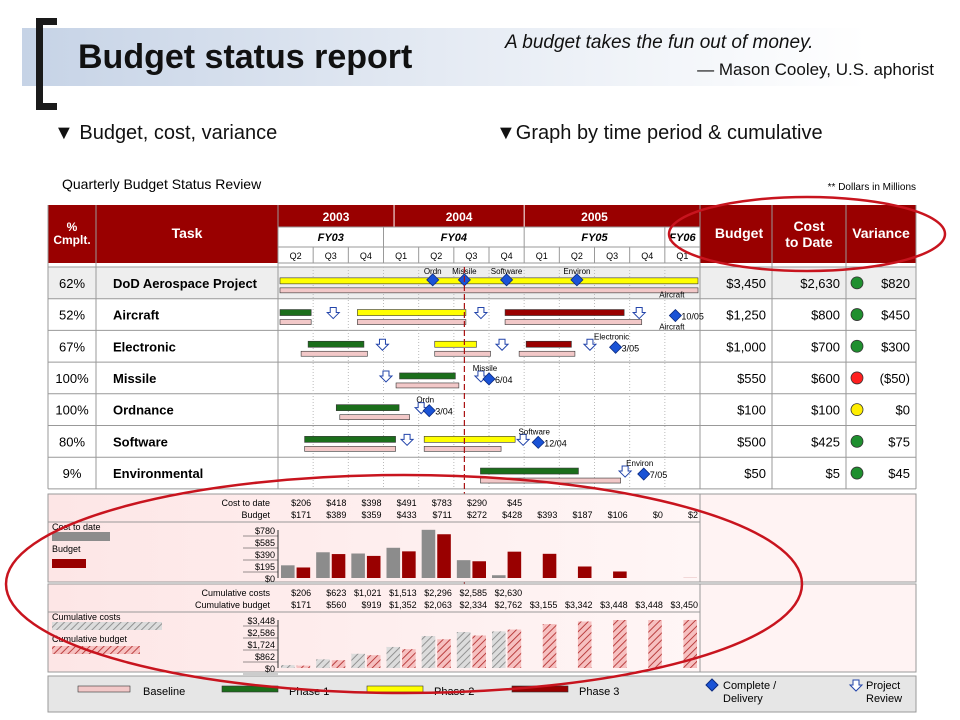 The image size is (960, 720). What do you see at coordinates (158, 473) in the screenshot?
I see `task-name: Environmental` at bounding box center [158, 473].